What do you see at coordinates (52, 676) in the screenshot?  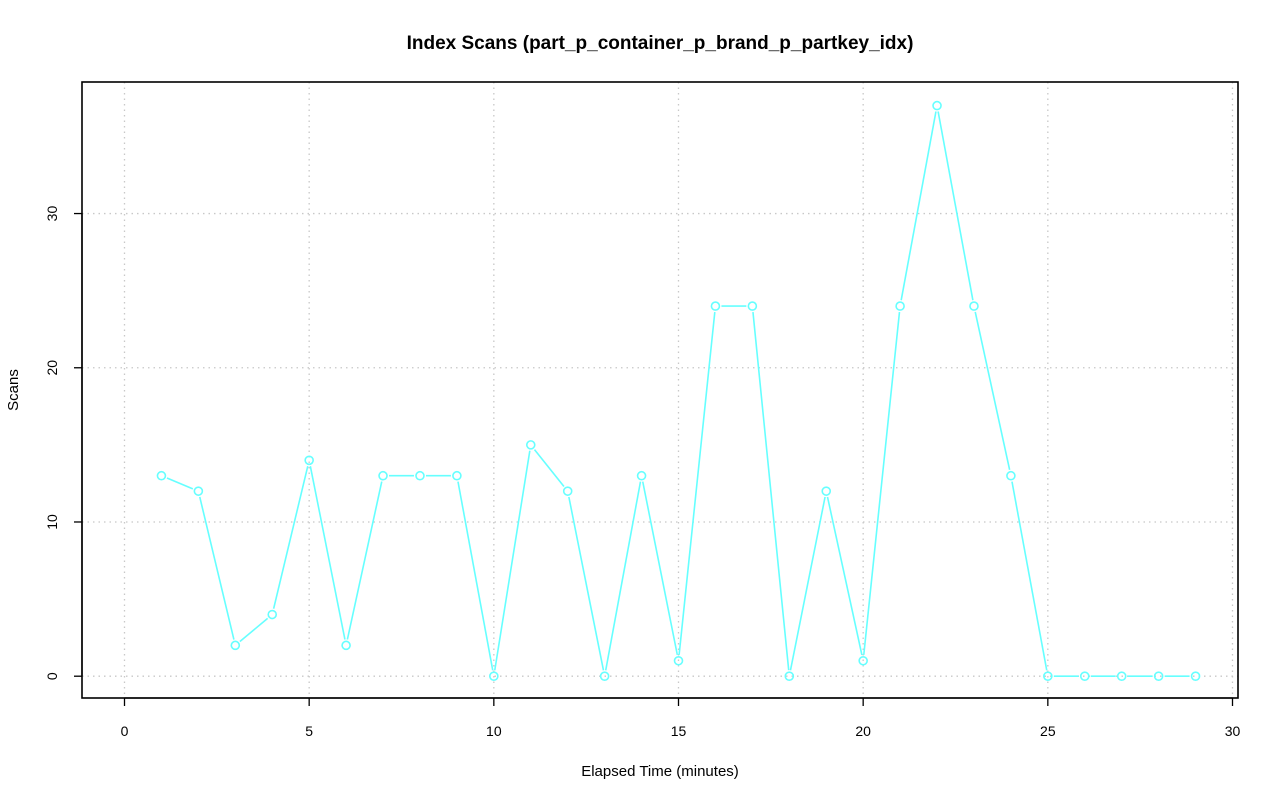 I see `y-tick-label: 0` at bounding box center [52, 676].